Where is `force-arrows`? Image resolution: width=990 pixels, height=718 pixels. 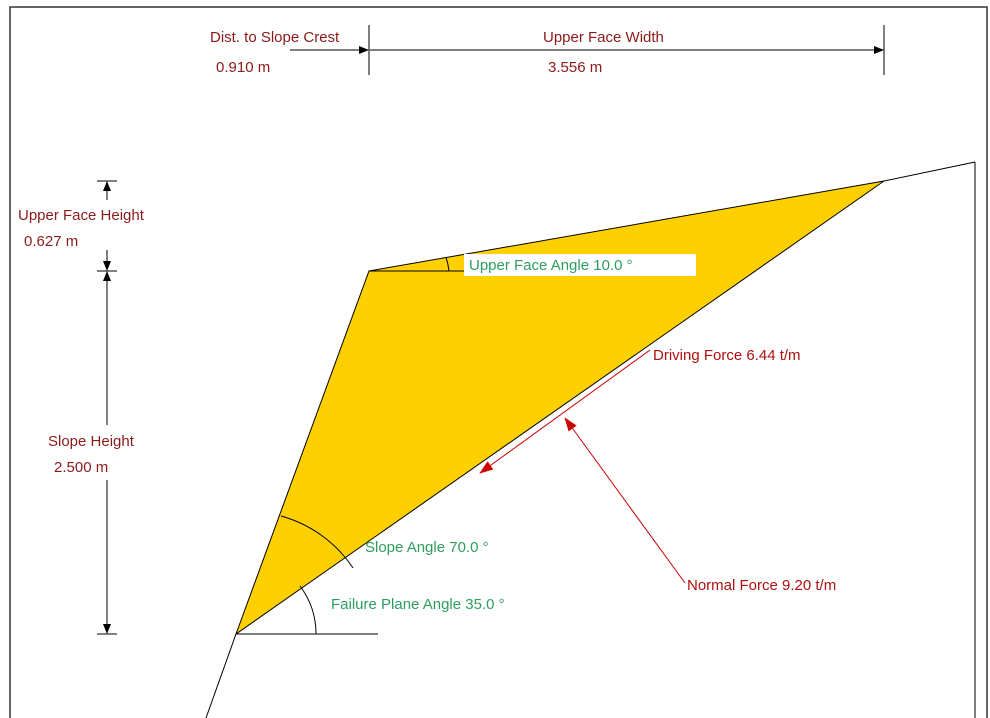 force-arrows is located at coordinates (582, 466).